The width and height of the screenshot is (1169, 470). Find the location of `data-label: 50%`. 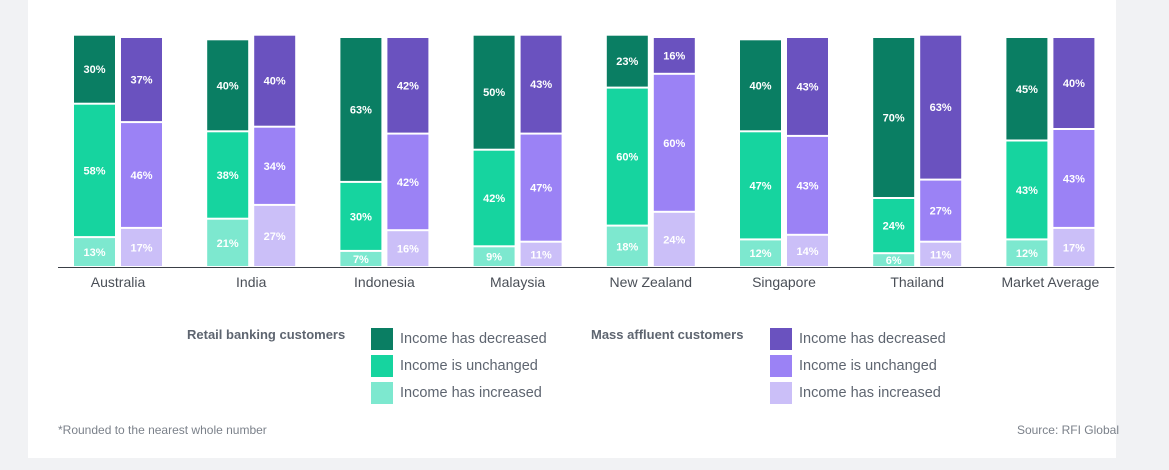

data-label: 50% is located at coordinates (494, 93).